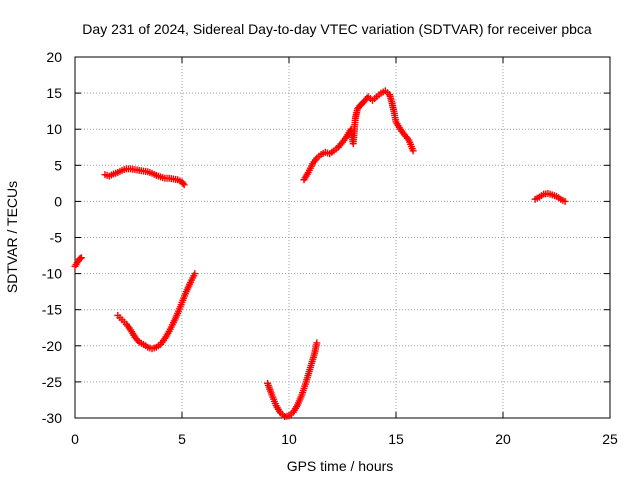  Describe the element at coordinates (52, 274) in the screenshot. I see `y-tick-label: -10` at that location.